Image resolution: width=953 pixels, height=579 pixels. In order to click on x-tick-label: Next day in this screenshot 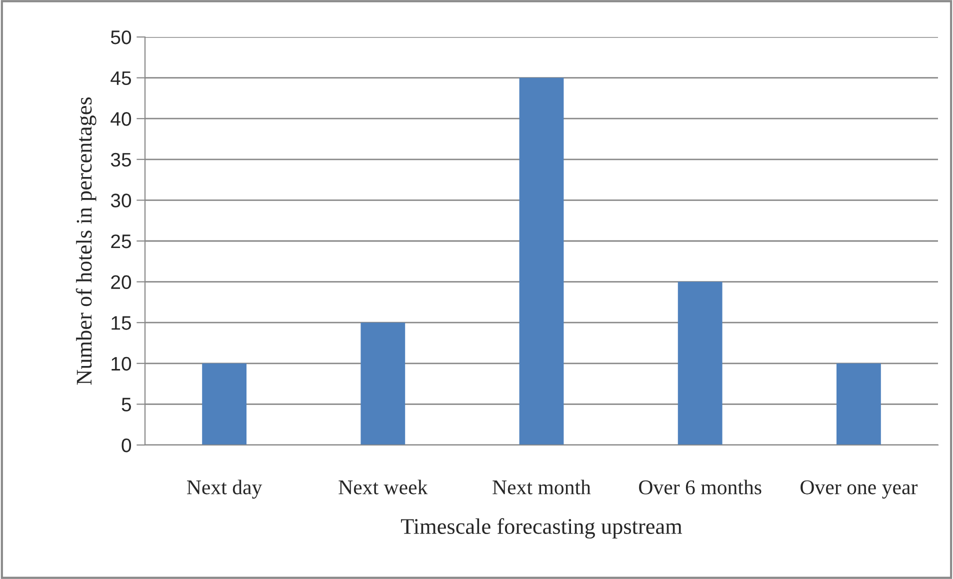, I will do `click(224, 489)`.